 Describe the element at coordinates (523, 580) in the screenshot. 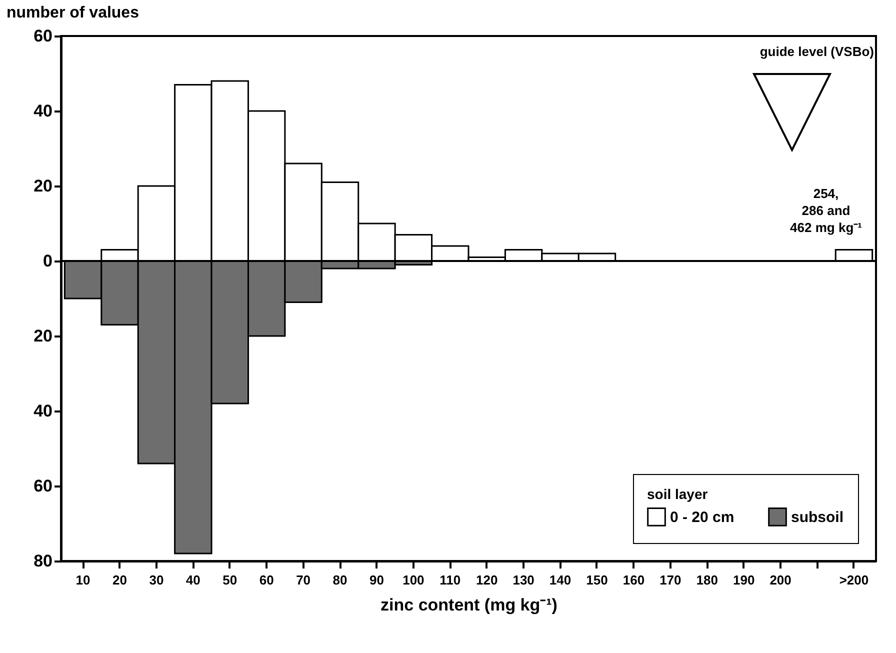

I see `x-tick-label: 130` at that location.